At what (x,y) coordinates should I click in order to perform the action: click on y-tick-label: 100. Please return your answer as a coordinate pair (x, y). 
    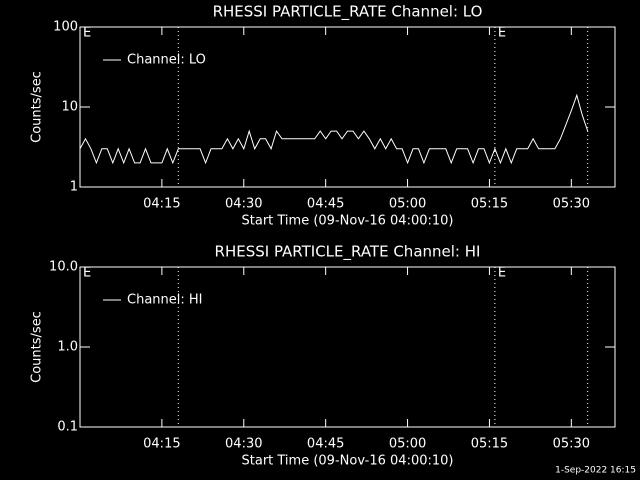
    Looking at the image, I should click on (65, 27).